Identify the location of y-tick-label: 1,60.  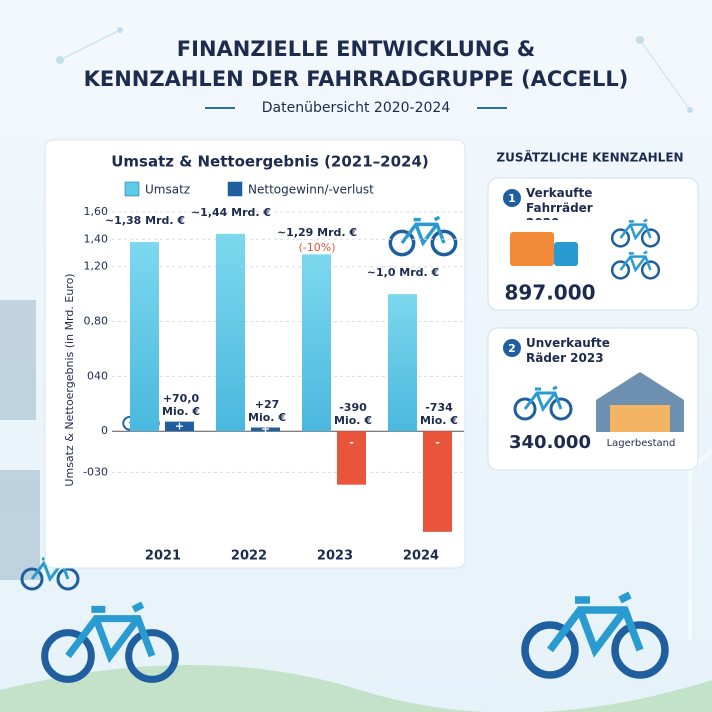
(96, 211).